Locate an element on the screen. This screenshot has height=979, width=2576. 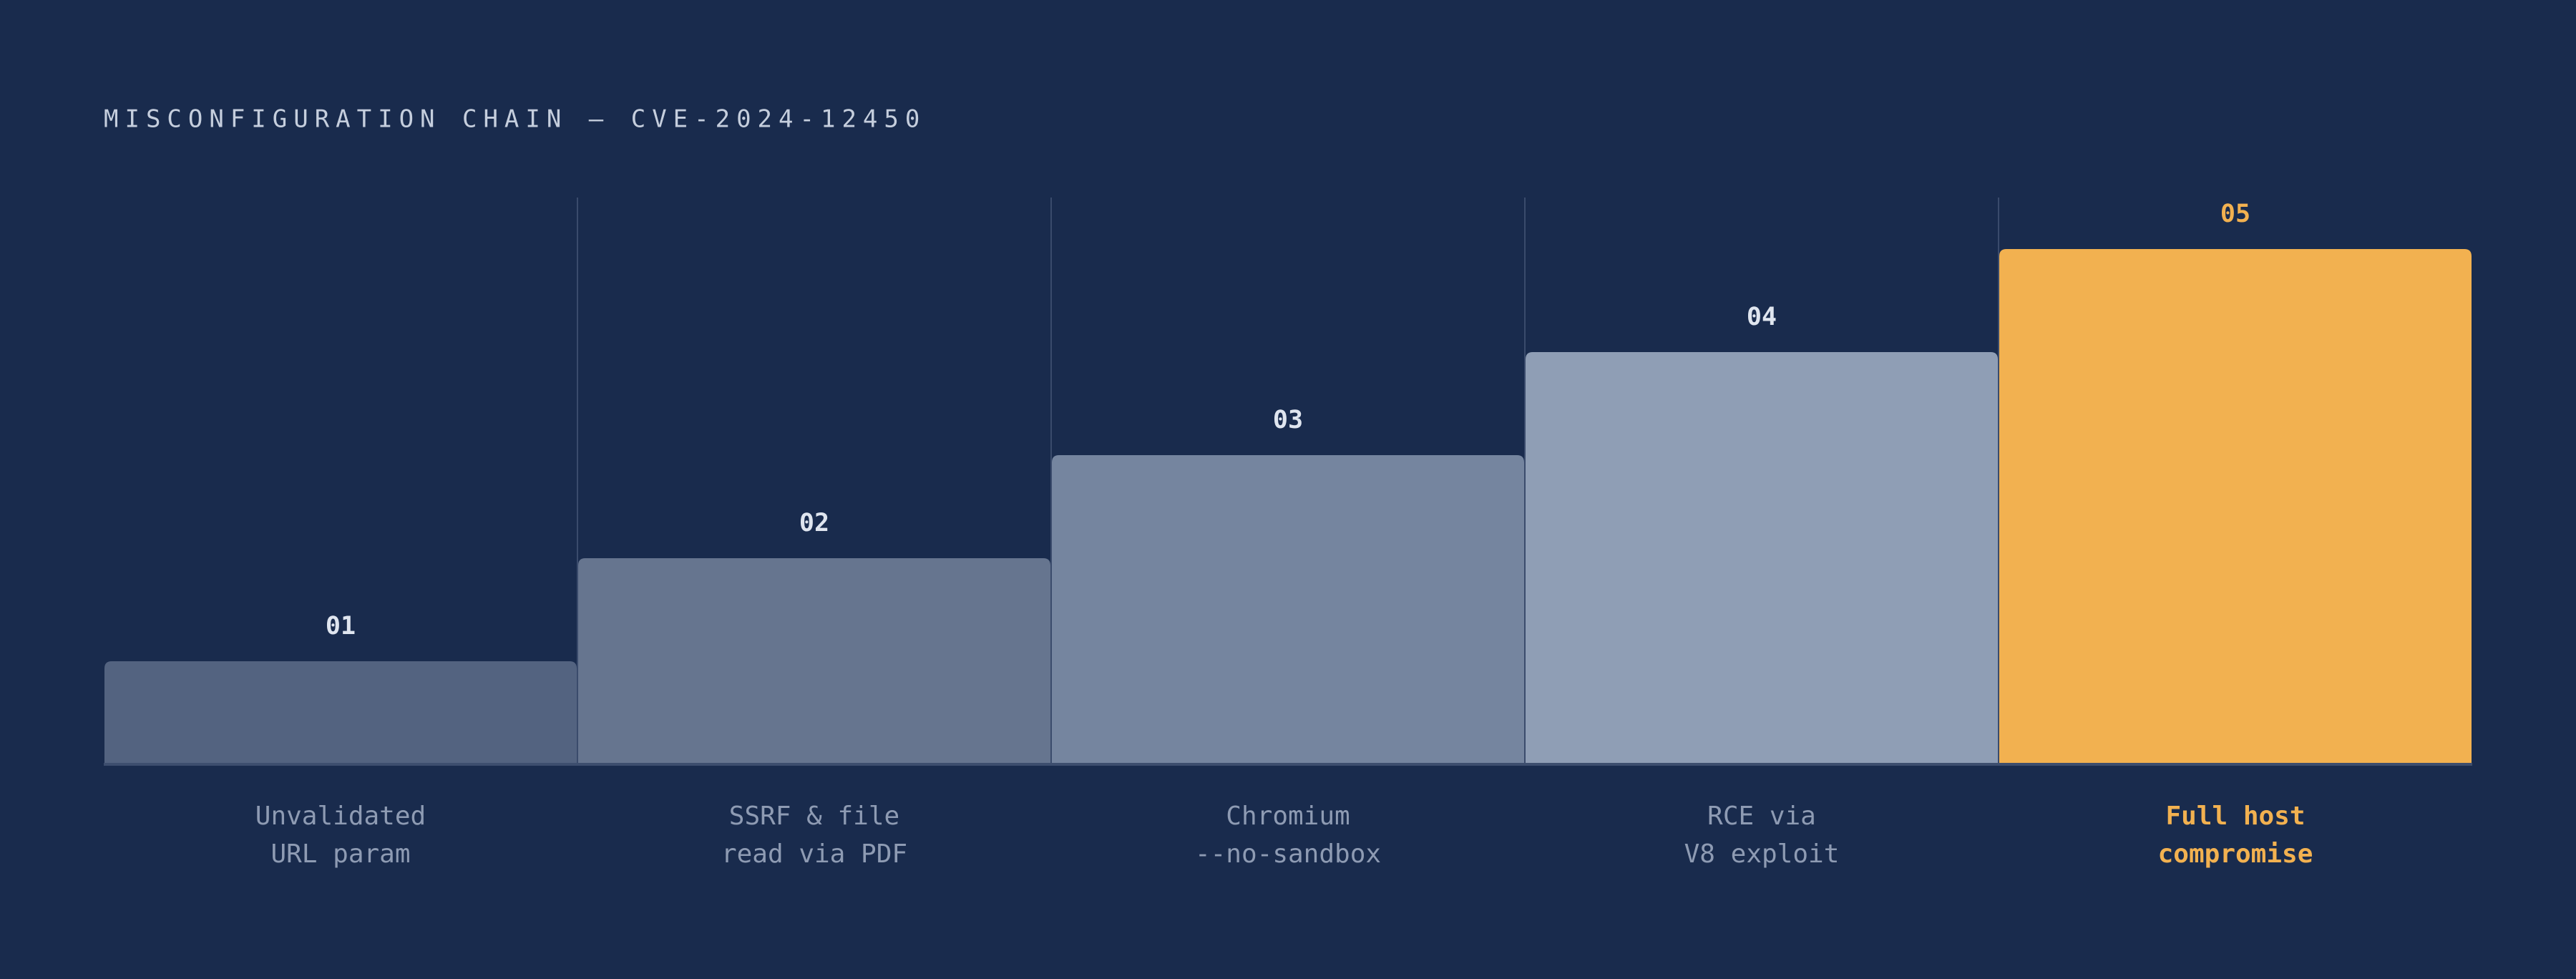
x-tick-label: read via PDF is located at coordinates (814, 854).